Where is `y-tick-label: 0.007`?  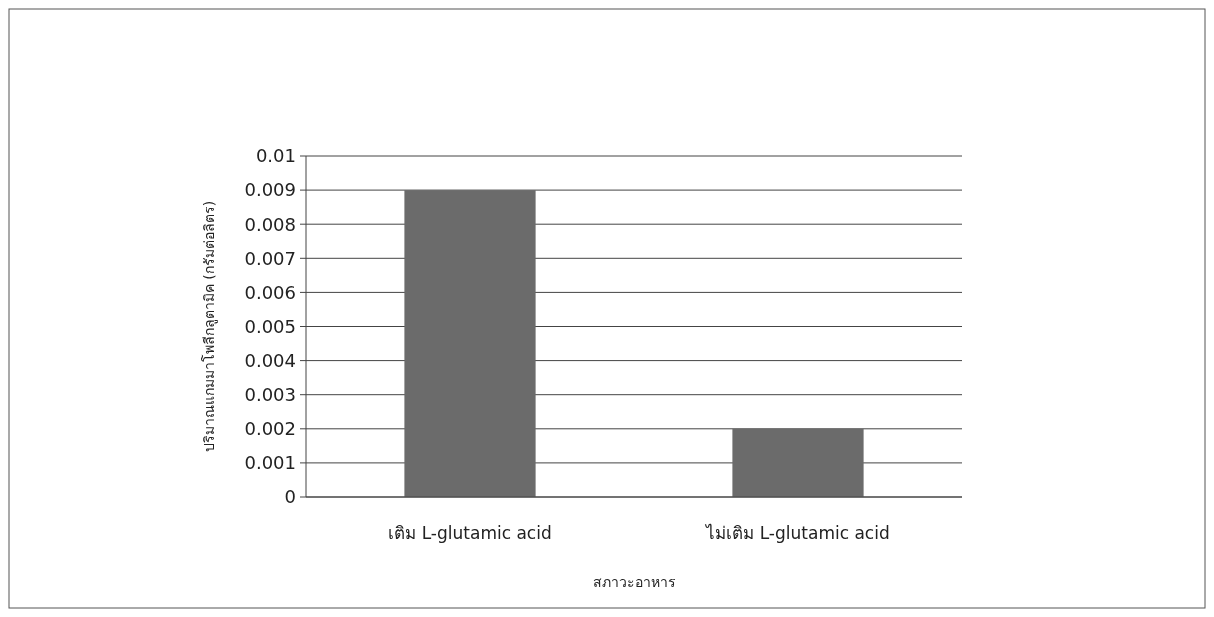
y-tick-label: 0.007 is located at coordinates (270, 258).